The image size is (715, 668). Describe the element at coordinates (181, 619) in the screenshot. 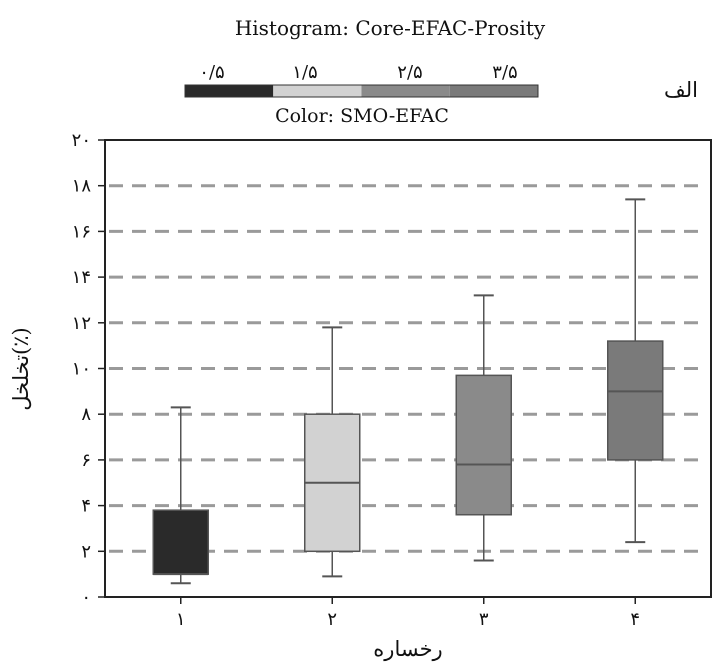

I see `x-tick-label: ۱` at that location.